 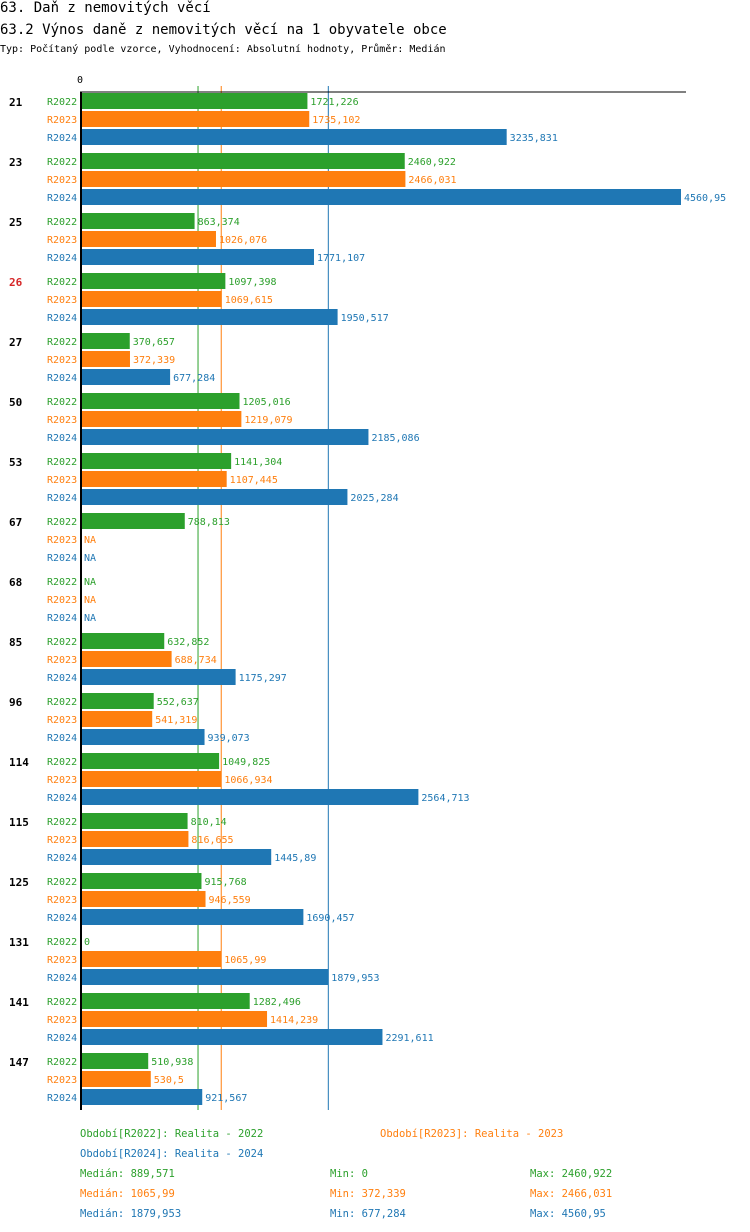 What do you see at coordinates (15, 402) in the screenshot?
I see `group-label: 50` at bounding box center [15, 402].